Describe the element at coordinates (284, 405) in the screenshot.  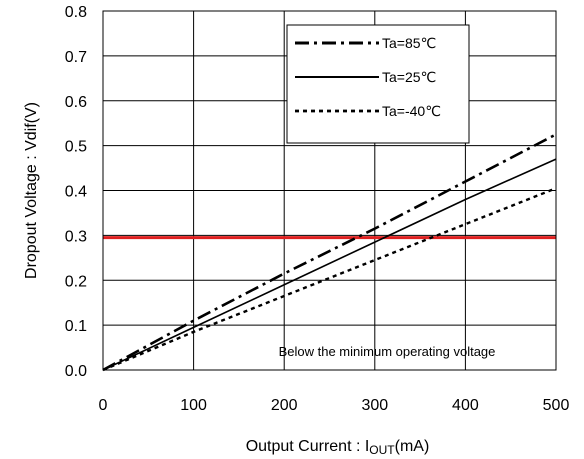
I see `x-tick-label-2: 200` at that location.